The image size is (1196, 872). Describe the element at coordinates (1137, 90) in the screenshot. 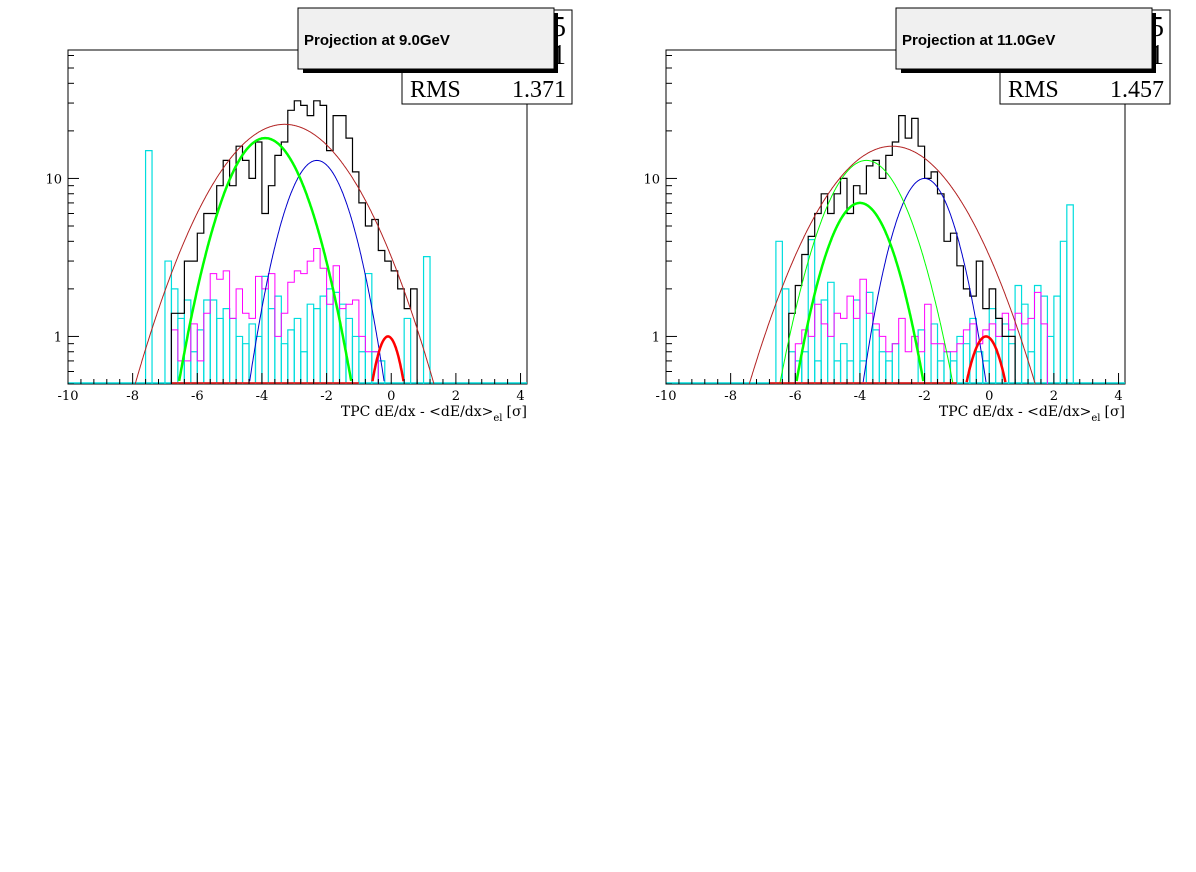

I see `stats-value: 1.457` at that location.